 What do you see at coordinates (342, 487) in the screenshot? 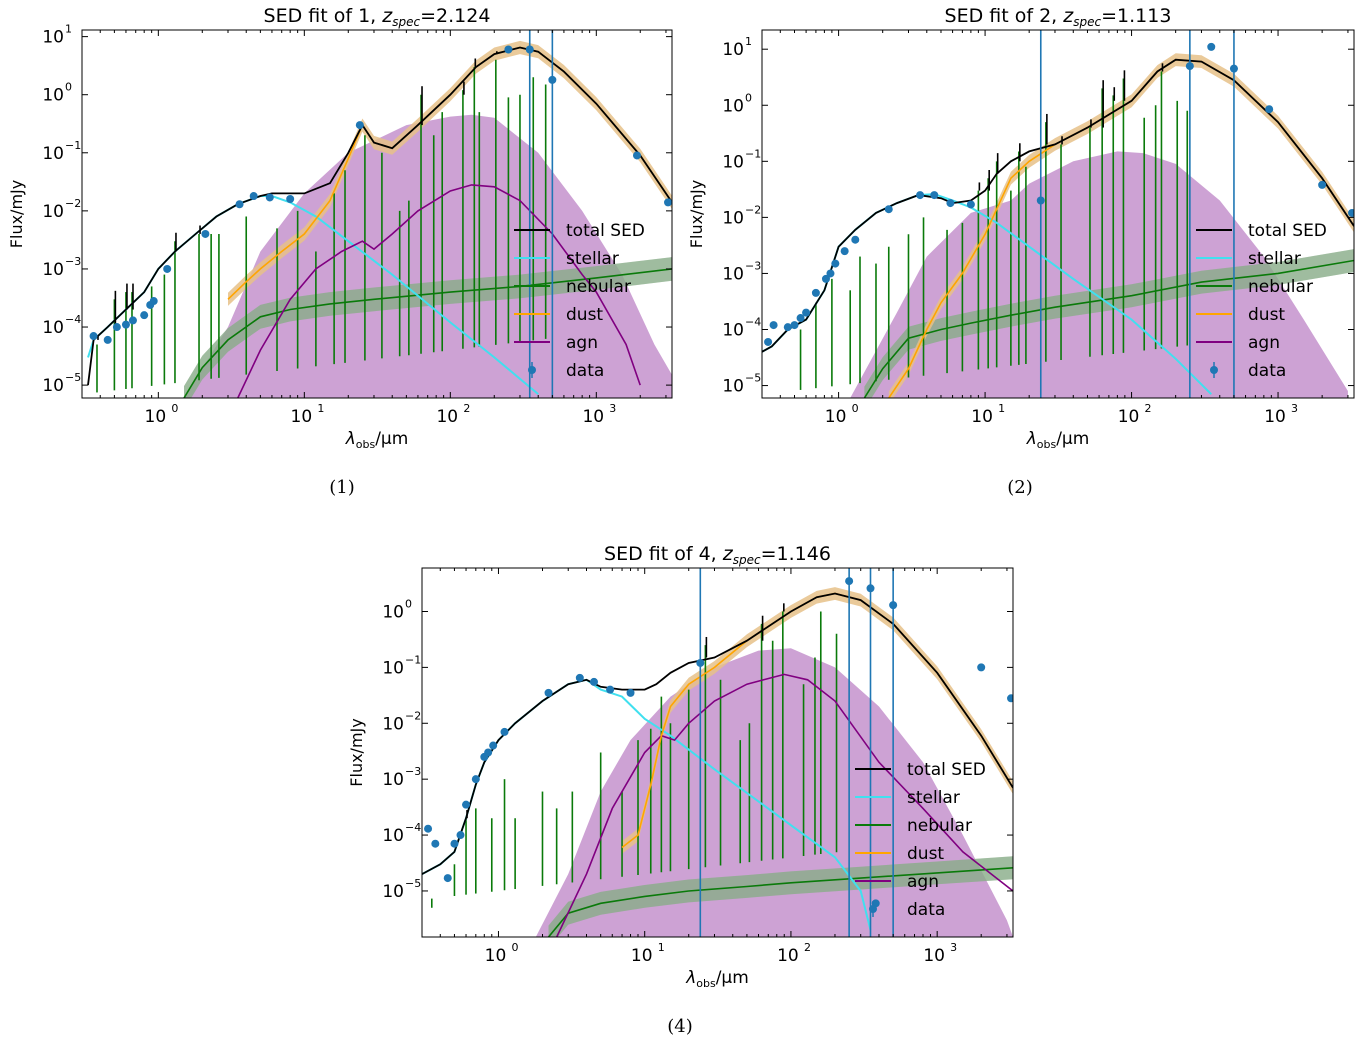
I see `caption-panel-1: (1)` at bounding box center [342, 487].